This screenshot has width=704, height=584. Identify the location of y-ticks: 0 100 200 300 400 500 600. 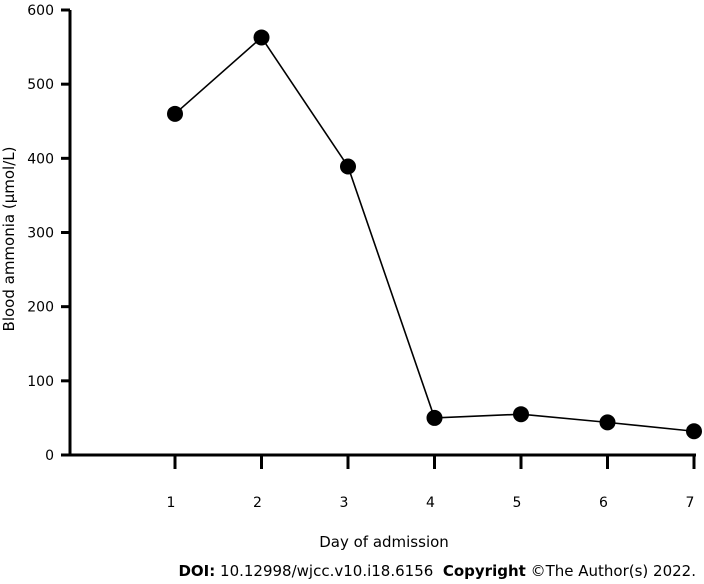
(48, 233).